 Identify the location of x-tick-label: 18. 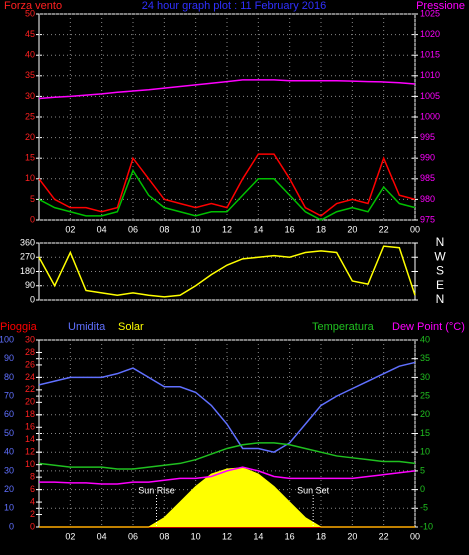
(321, 229).